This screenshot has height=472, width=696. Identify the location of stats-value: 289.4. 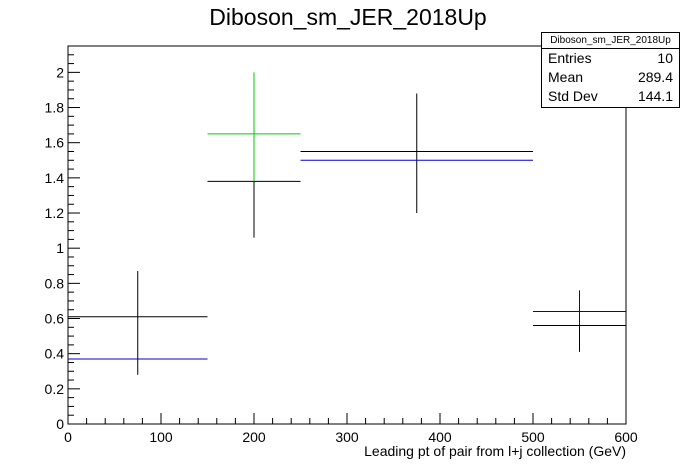
(655, 77).